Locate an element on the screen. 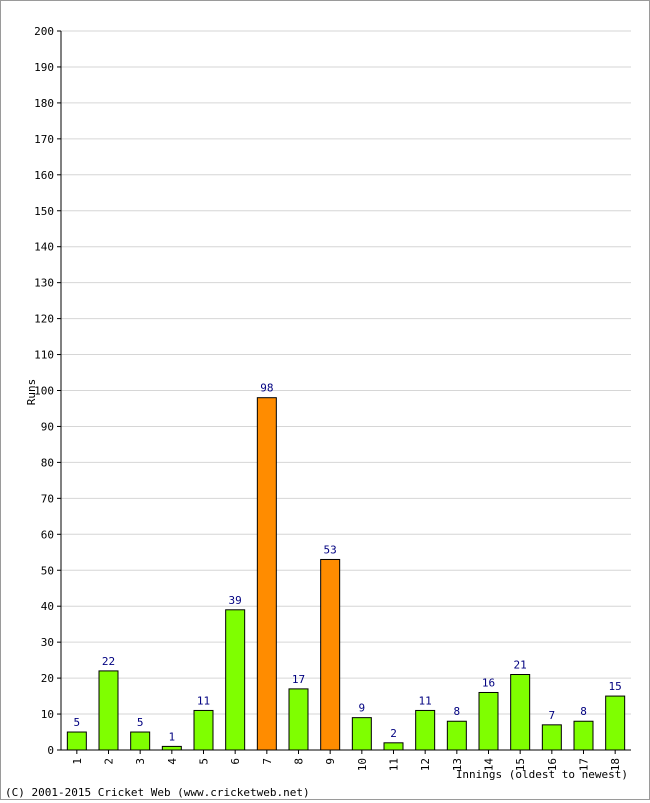 The image size is (650, 803). y-tick-label: 90 is located at coordinates (47, 426).